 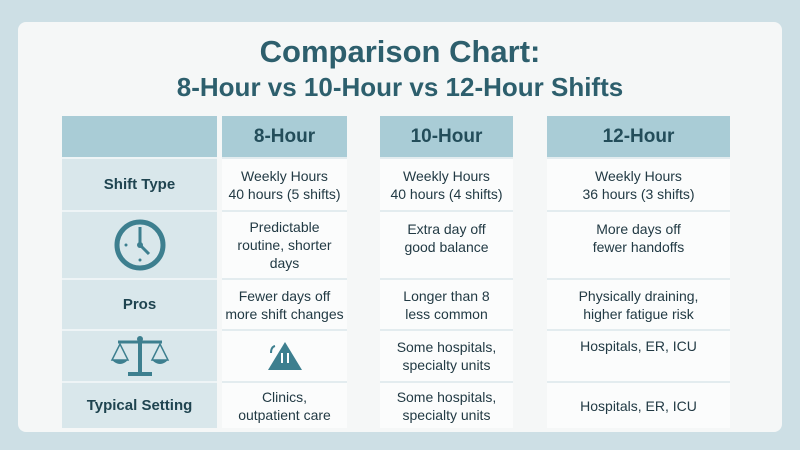 What do you see at coordinates (139, 303) in the screenshot?
I see `row-label-pros: Pros` at bounding box center [139, 303].